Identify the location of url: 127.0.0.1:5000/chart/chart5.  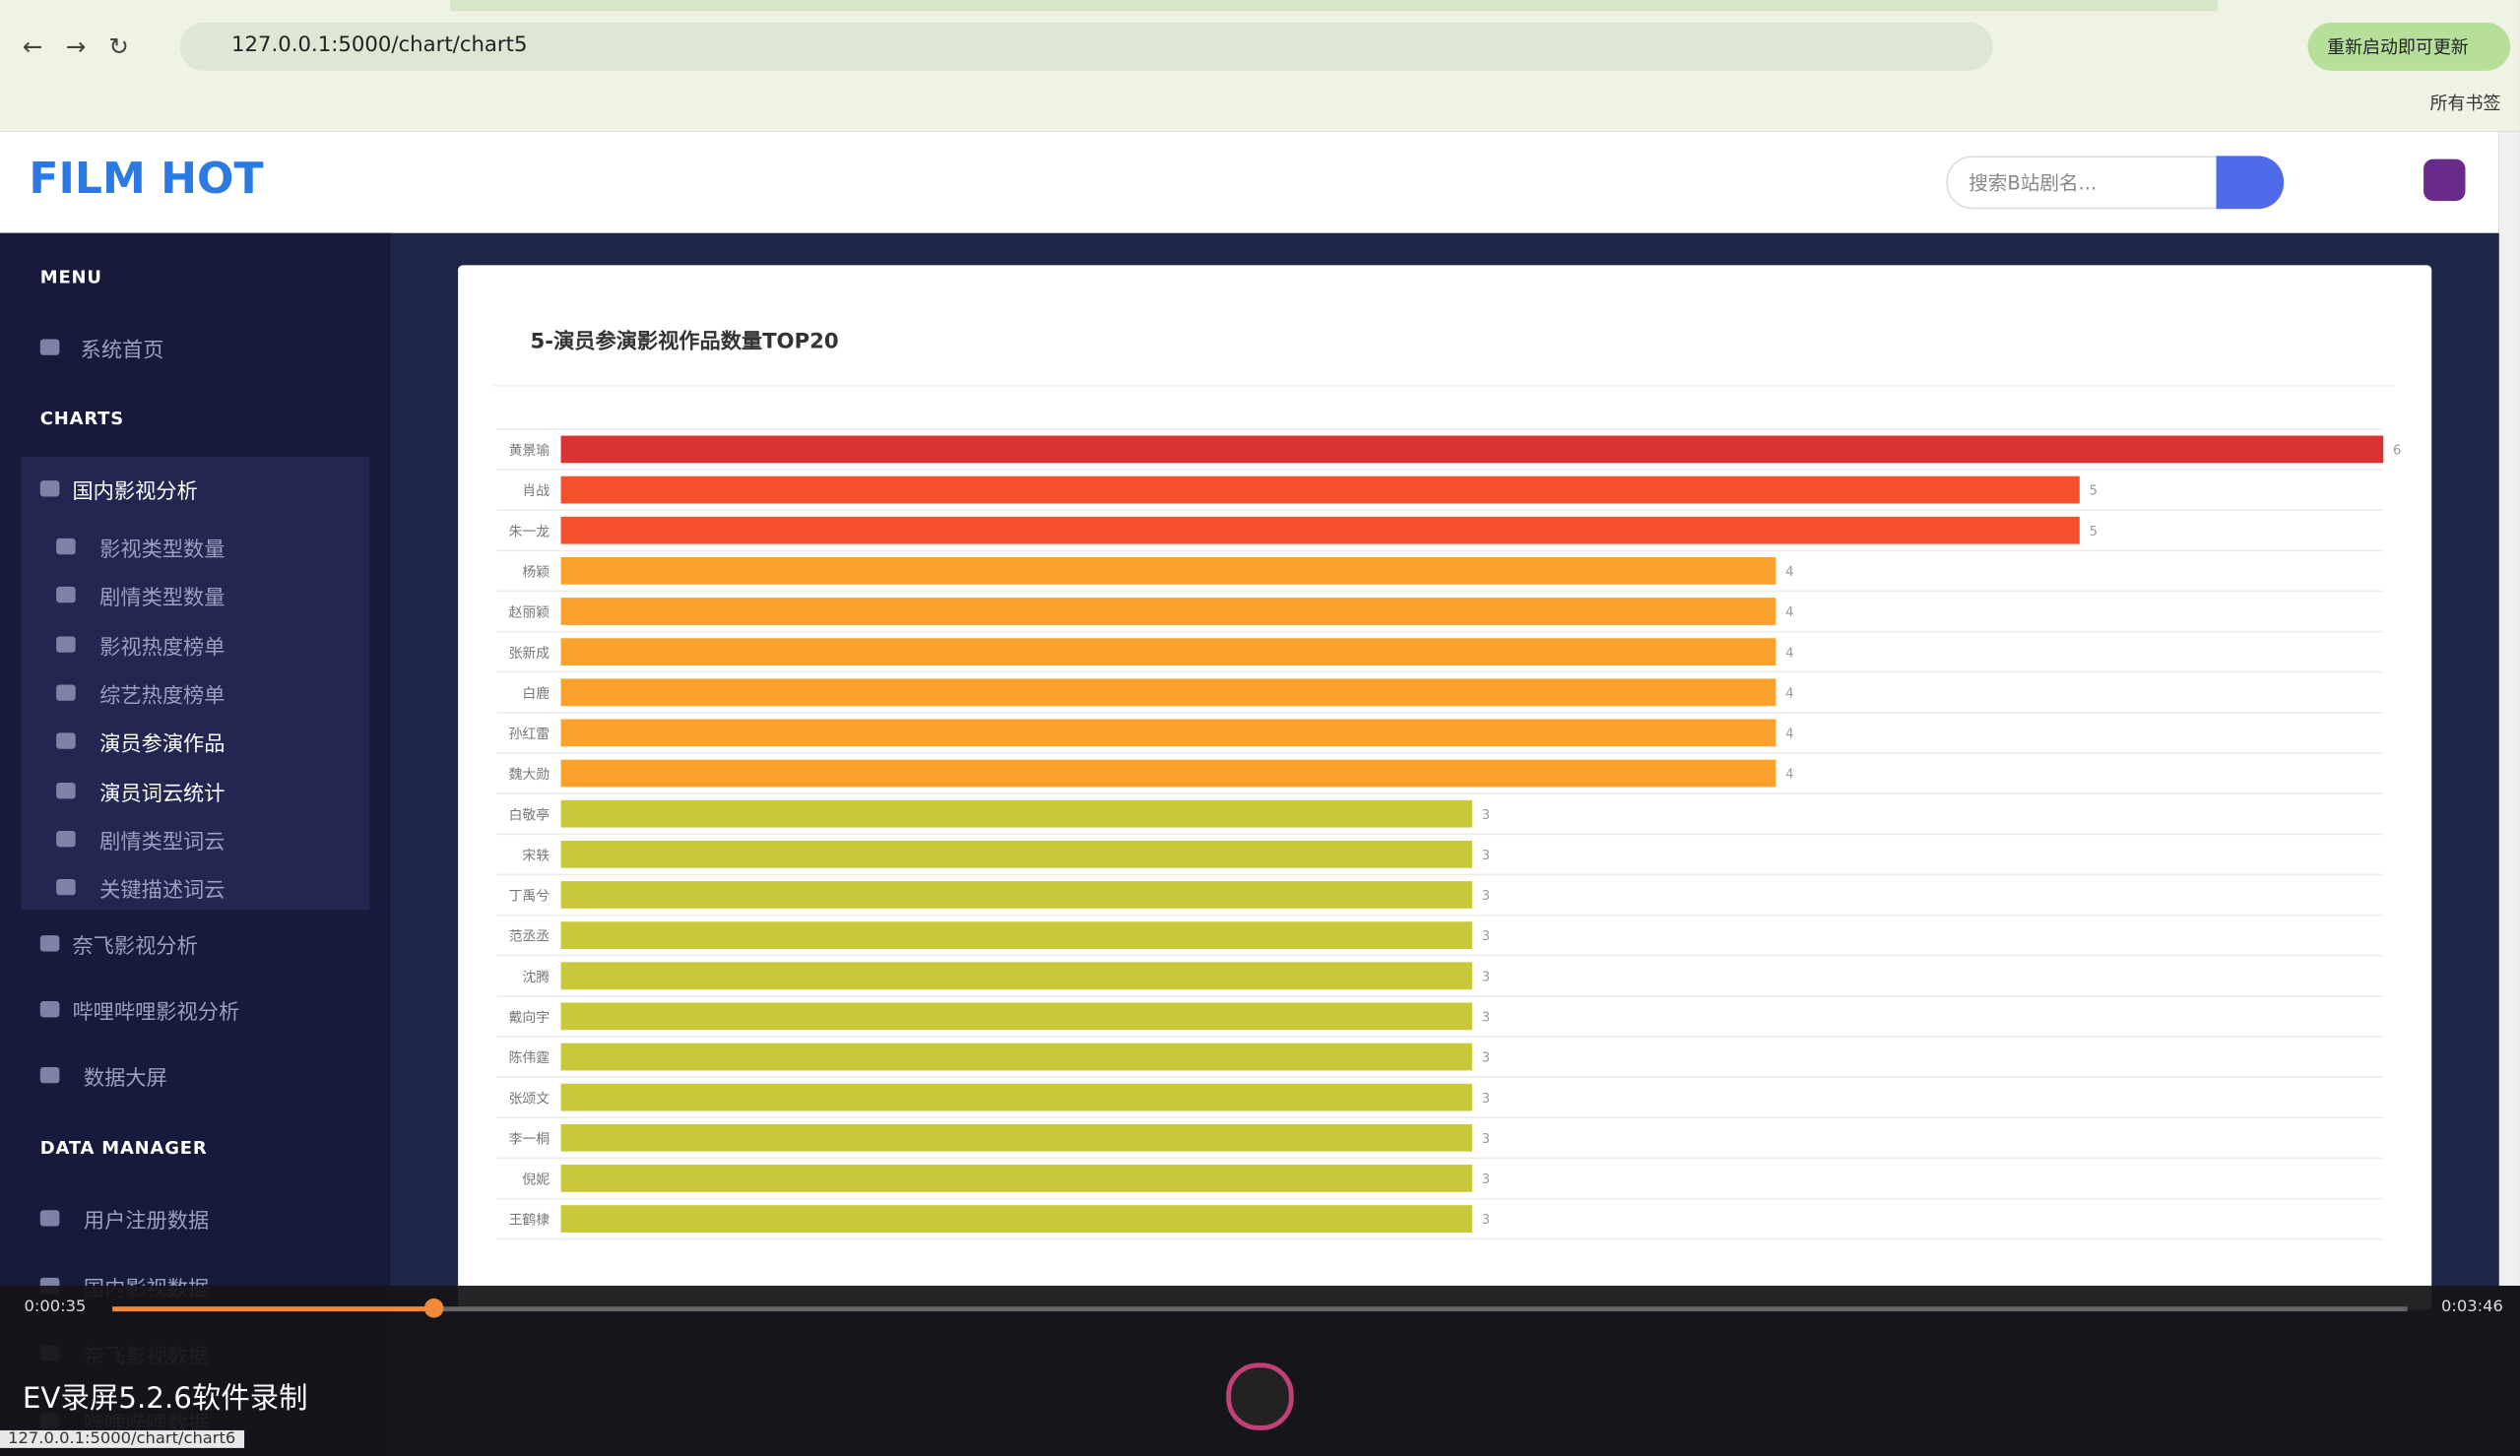
(379, 45).